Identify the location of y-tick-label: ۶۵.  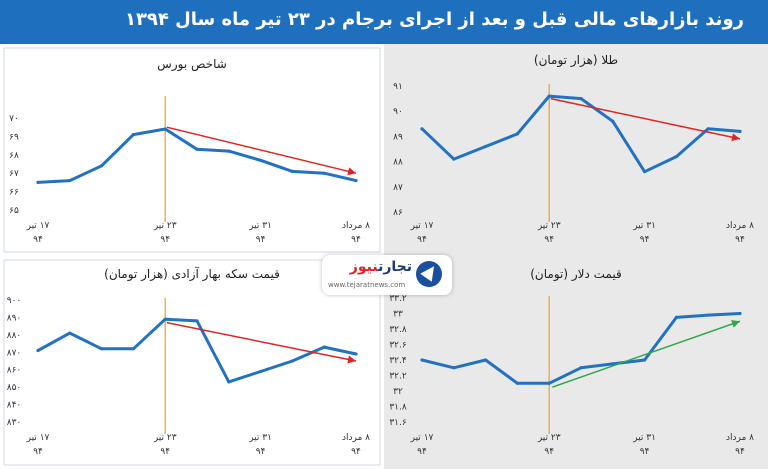
(14, 211).